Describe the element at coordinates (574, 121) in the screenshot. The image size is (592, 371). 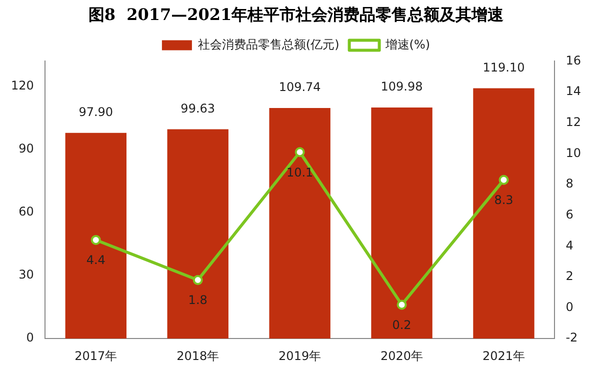
I see `y2-tick-label: 12` at that location.